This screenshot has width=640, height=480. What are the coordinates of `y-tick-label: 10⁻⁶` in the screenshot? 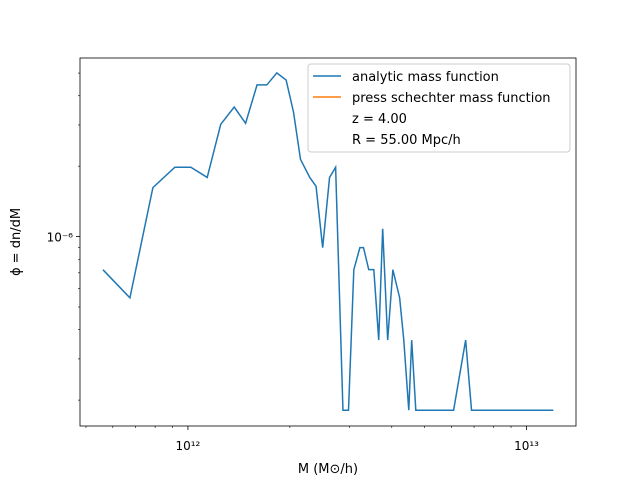 It's located at (60, 238).